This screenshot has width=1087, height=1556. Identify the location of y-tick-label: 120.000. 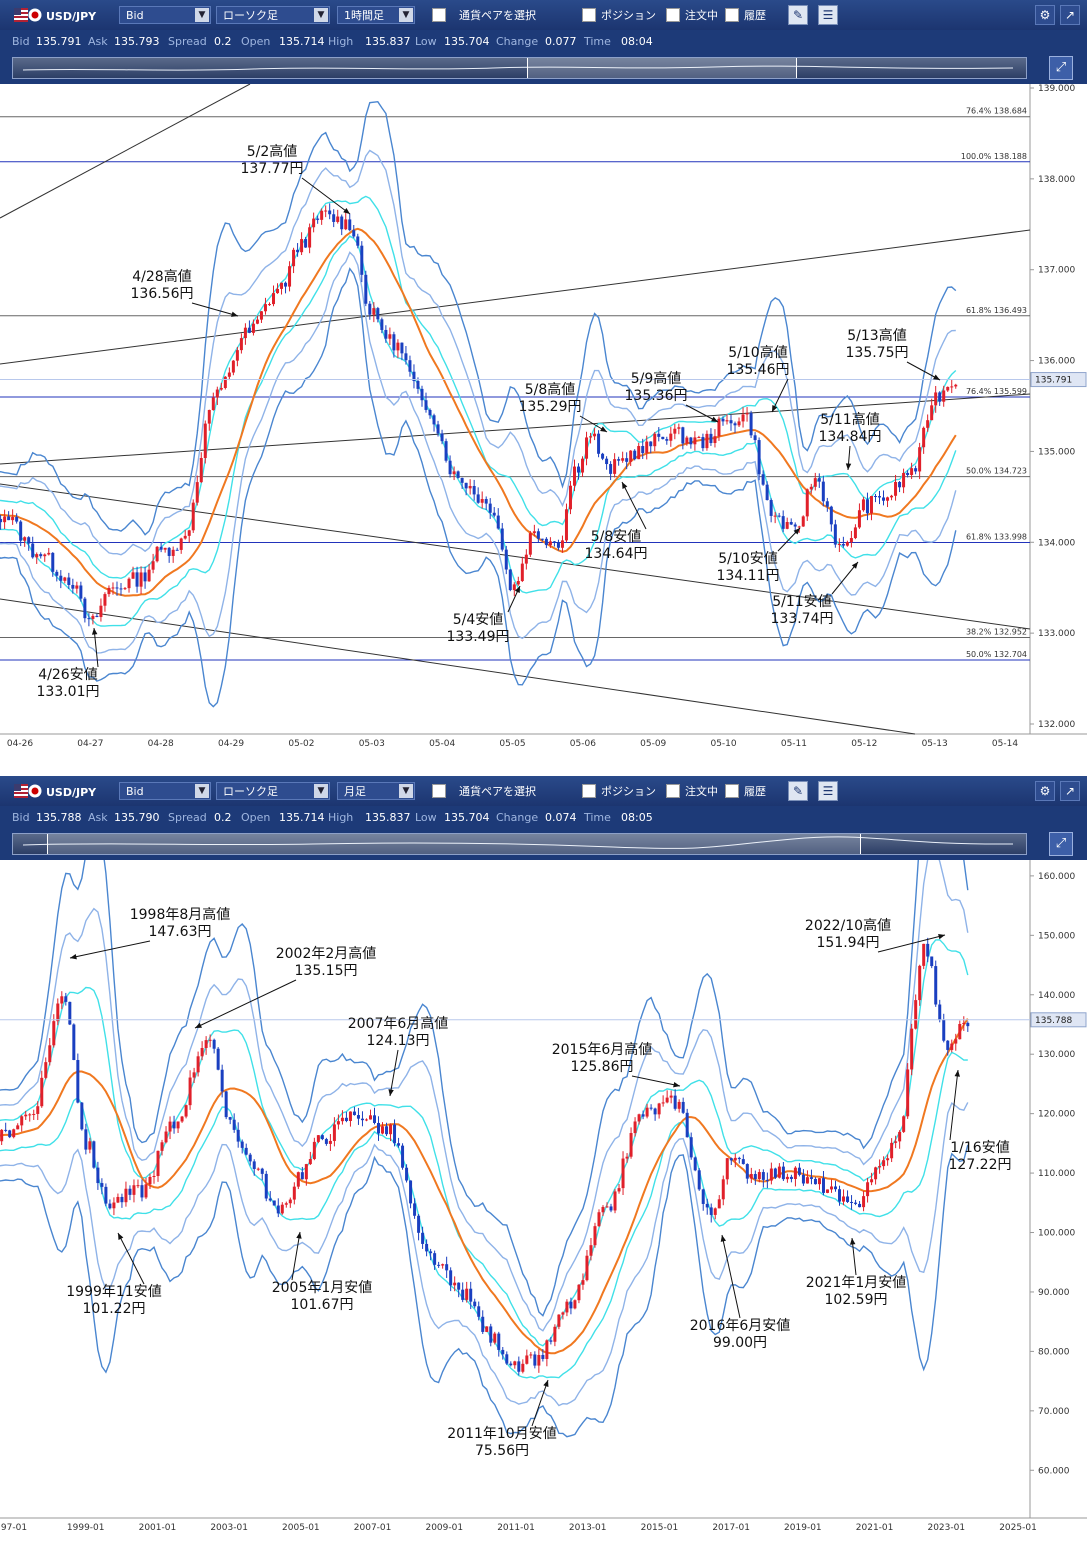
(1056, 1115).